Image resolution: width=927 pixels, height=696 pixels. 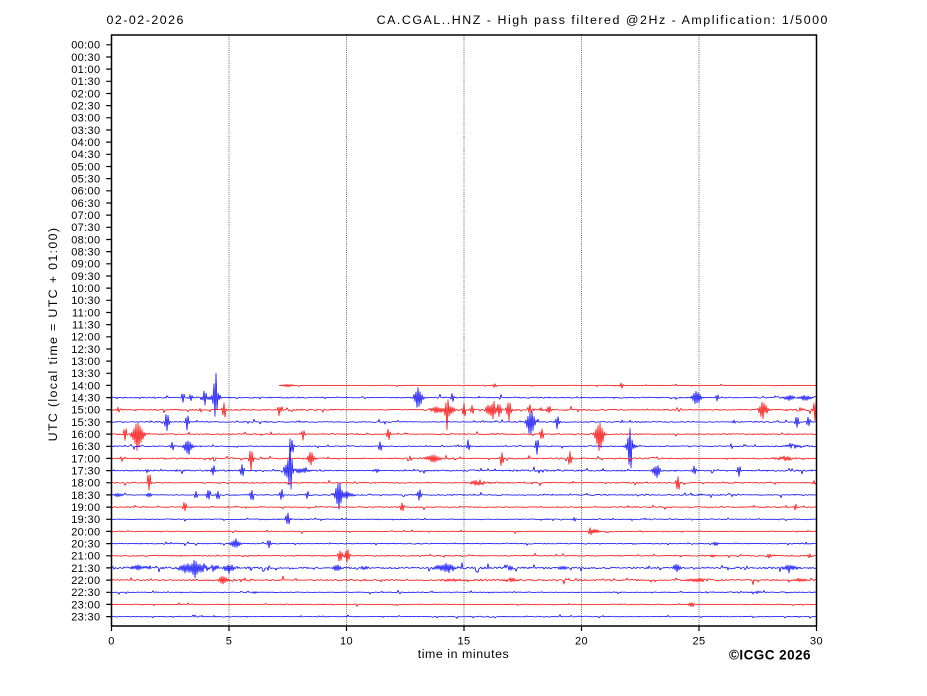 I want to click on svg-text: ©ICGC 2026, so click(x=770, y=655).